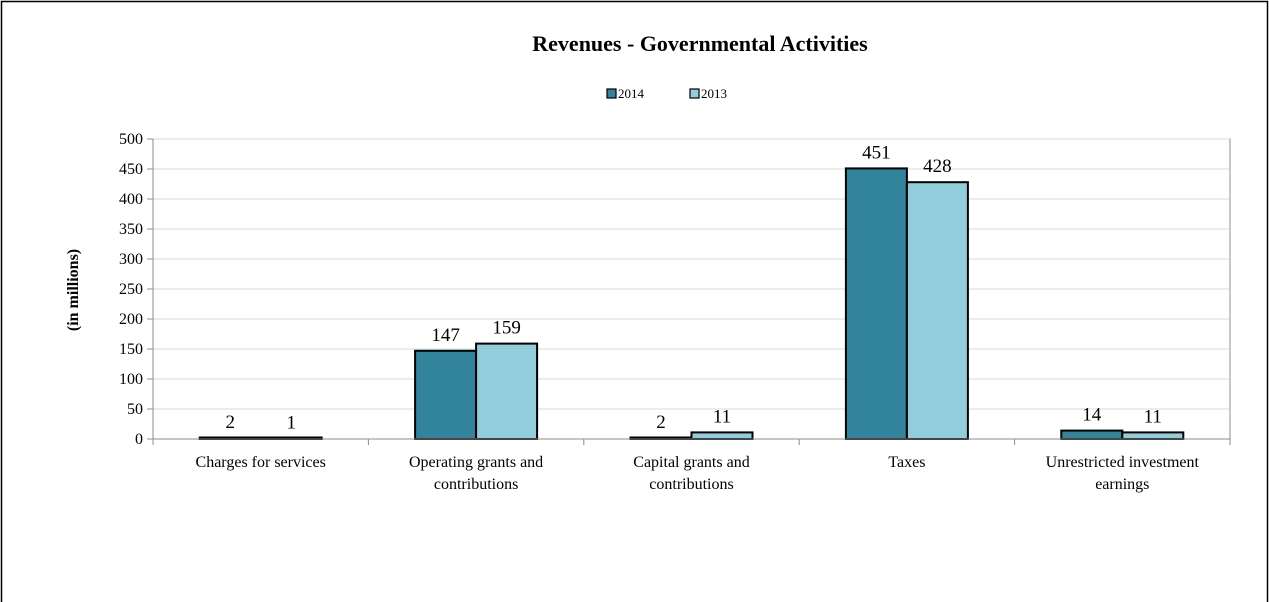 The image size is (1269, 602). Describe the element at coordinates (139, 439) in the screenshot. I see `y-tick-label: 0` at that location.